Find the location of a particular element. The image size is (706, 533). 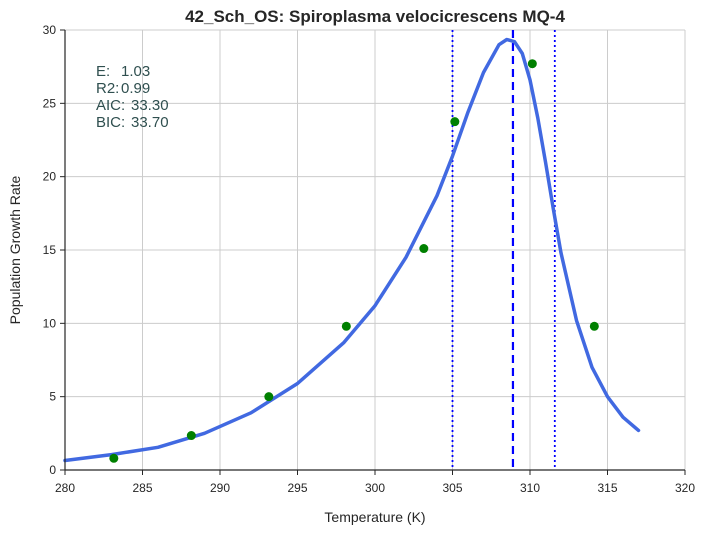

stat-label: R2: is located at coordinates (107, 88).